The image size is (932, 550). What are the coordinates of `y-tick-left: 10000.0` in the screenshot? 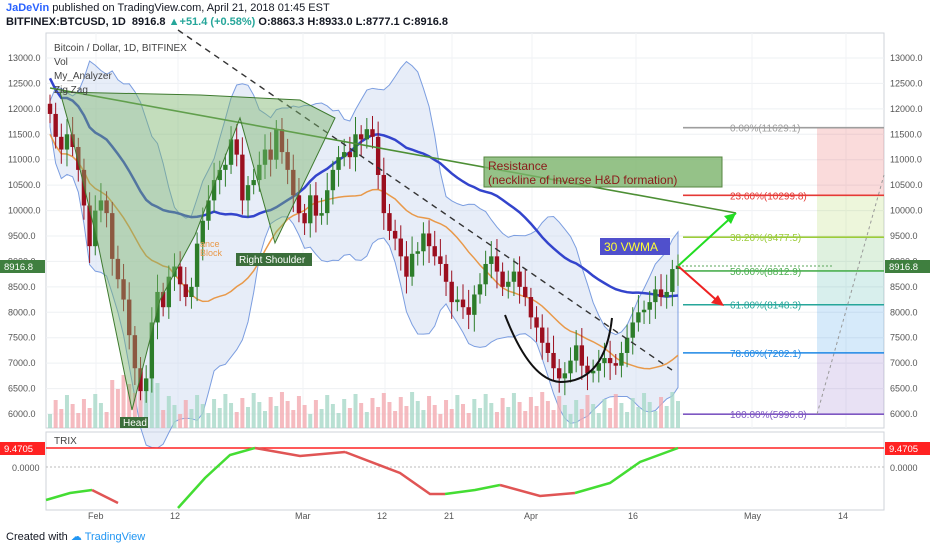 It's located at (24, 211).